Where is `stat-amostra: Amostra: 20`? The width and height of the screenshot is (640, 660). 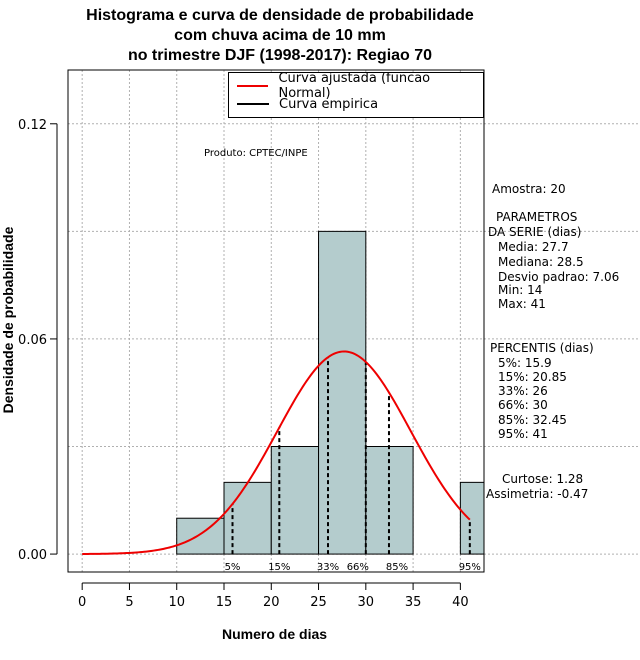 stat-amostra: Amostra: 20 is located at coordinates (529, 189).